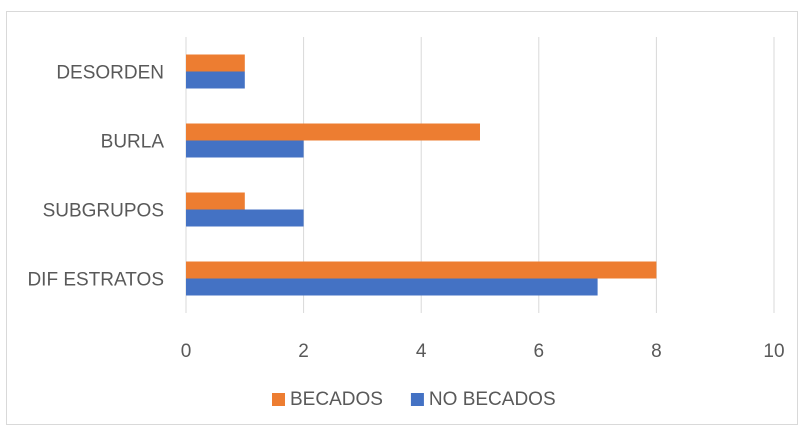 Image resolution: width=806 pixels, height=436 pixels. What do you see at coordinates (483, 351) in the screenshot?
I see `x-tick-labels: 0 2 4 6 8 10` at bounding box center [483, 351].